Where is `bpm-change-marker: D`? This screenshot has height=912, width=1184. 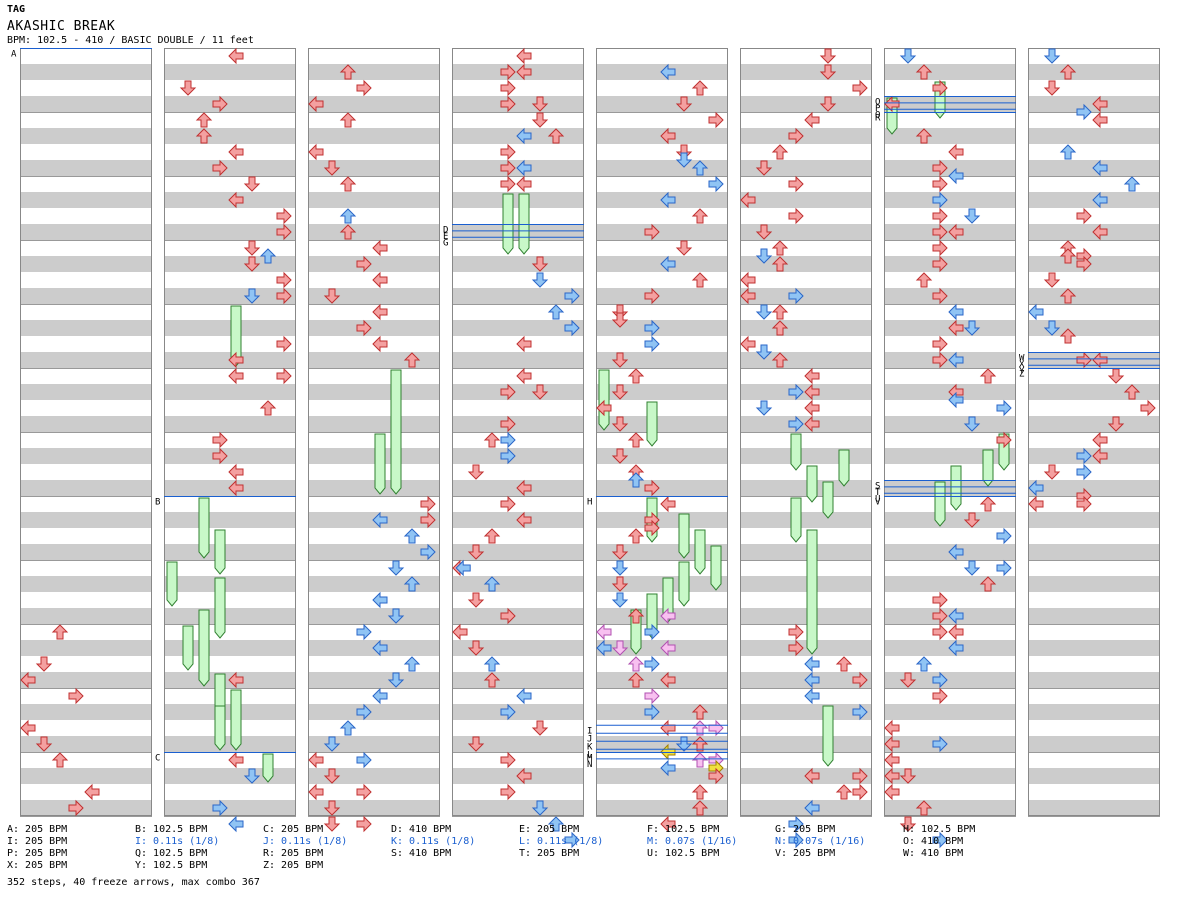
bpm-change-marker: D is located at coordinates (445, 231).